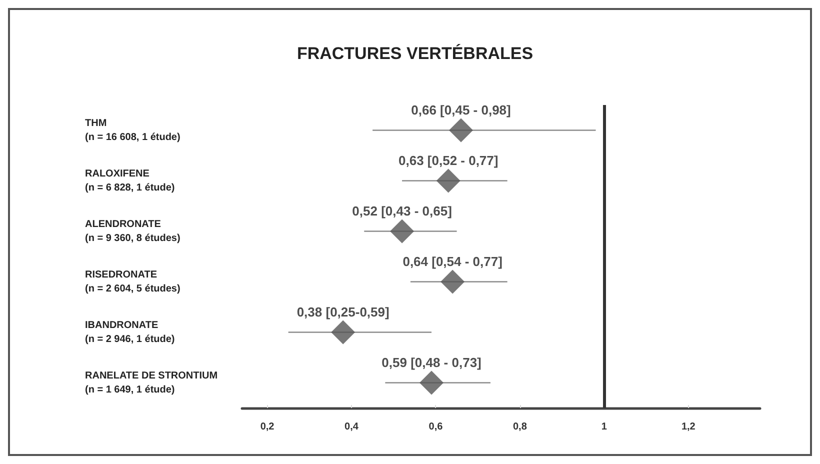 Image resolution: width=820 pixels, height=464 pixels. Describe the element at coordinates (448, 160) in the screenshot. I see `data-label: 0,63 [0,52 - 0,77]` at that location.